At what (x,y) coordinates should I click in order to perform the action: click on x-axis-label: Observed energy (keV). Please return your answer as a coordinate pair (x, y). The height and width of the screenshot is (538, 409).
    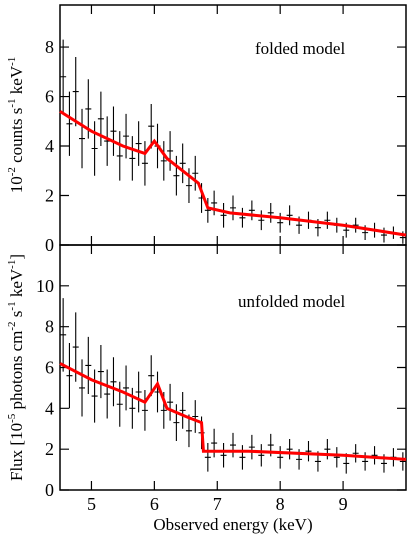
    Looking at the image, I should click on (232, 524).